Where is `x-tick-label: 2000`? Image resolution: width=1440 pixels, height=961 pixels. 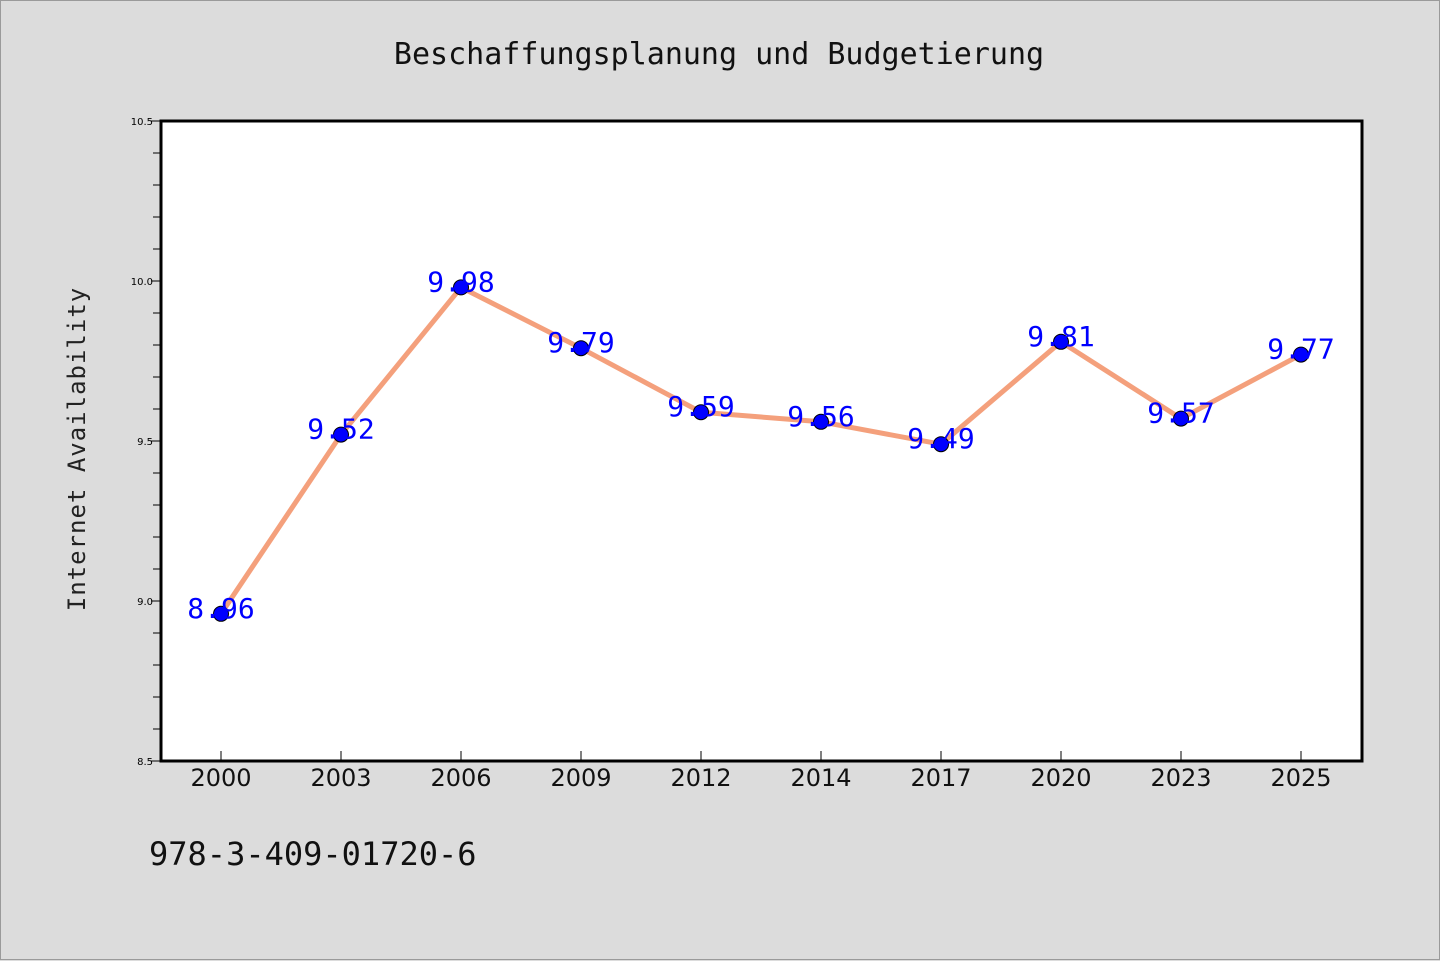 x-tick-label: 2000 is located at coordinates (220, 778).